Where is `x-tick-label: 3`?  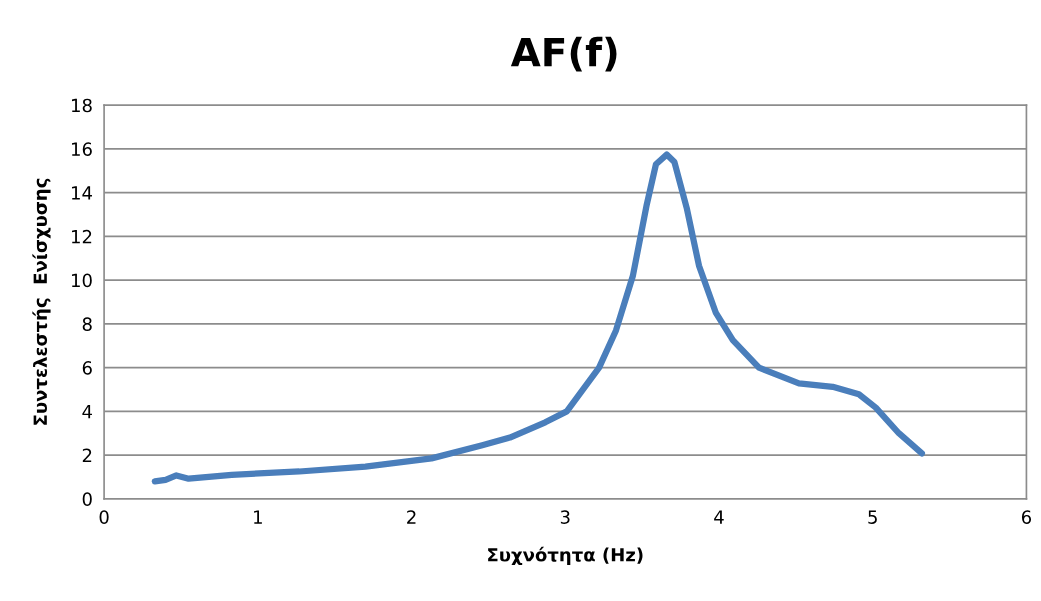
x-tick-label: 3 is located at coordinates (565, 517).